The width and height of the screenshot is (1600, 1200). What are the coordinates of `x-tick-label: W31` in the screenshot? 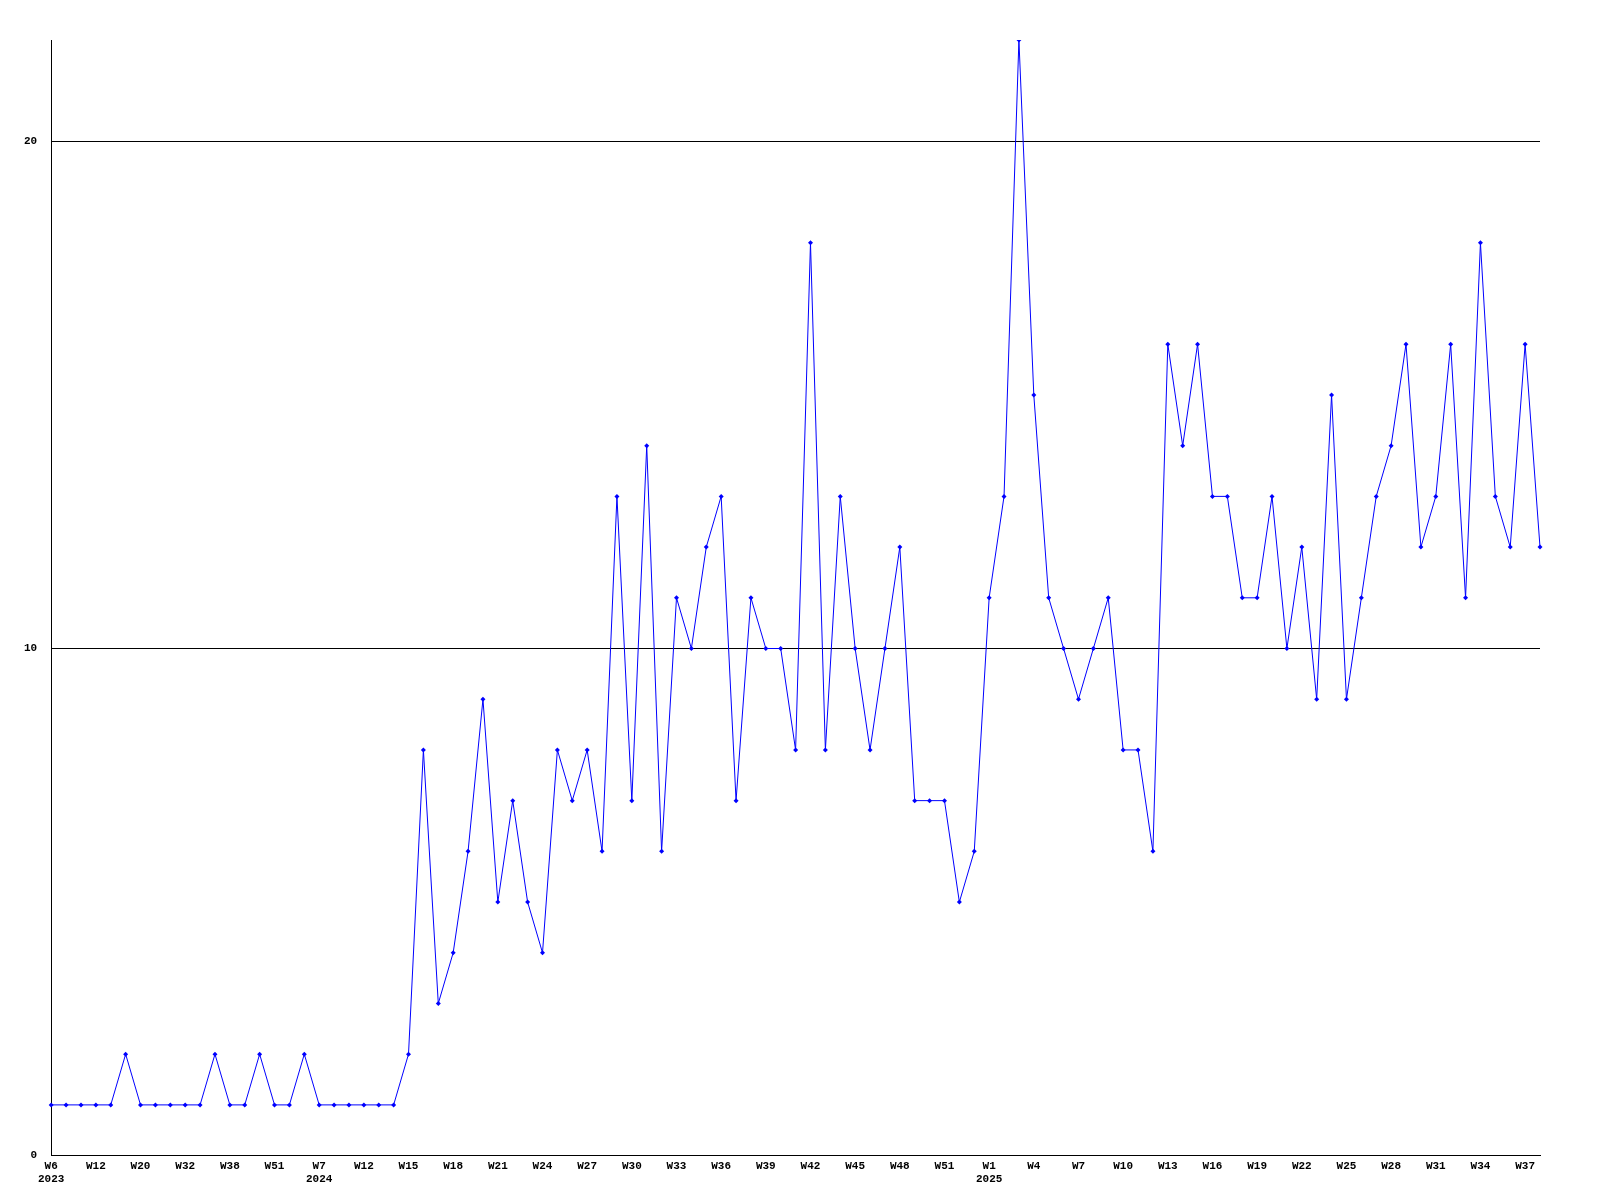 It's located at (1436, 1165).